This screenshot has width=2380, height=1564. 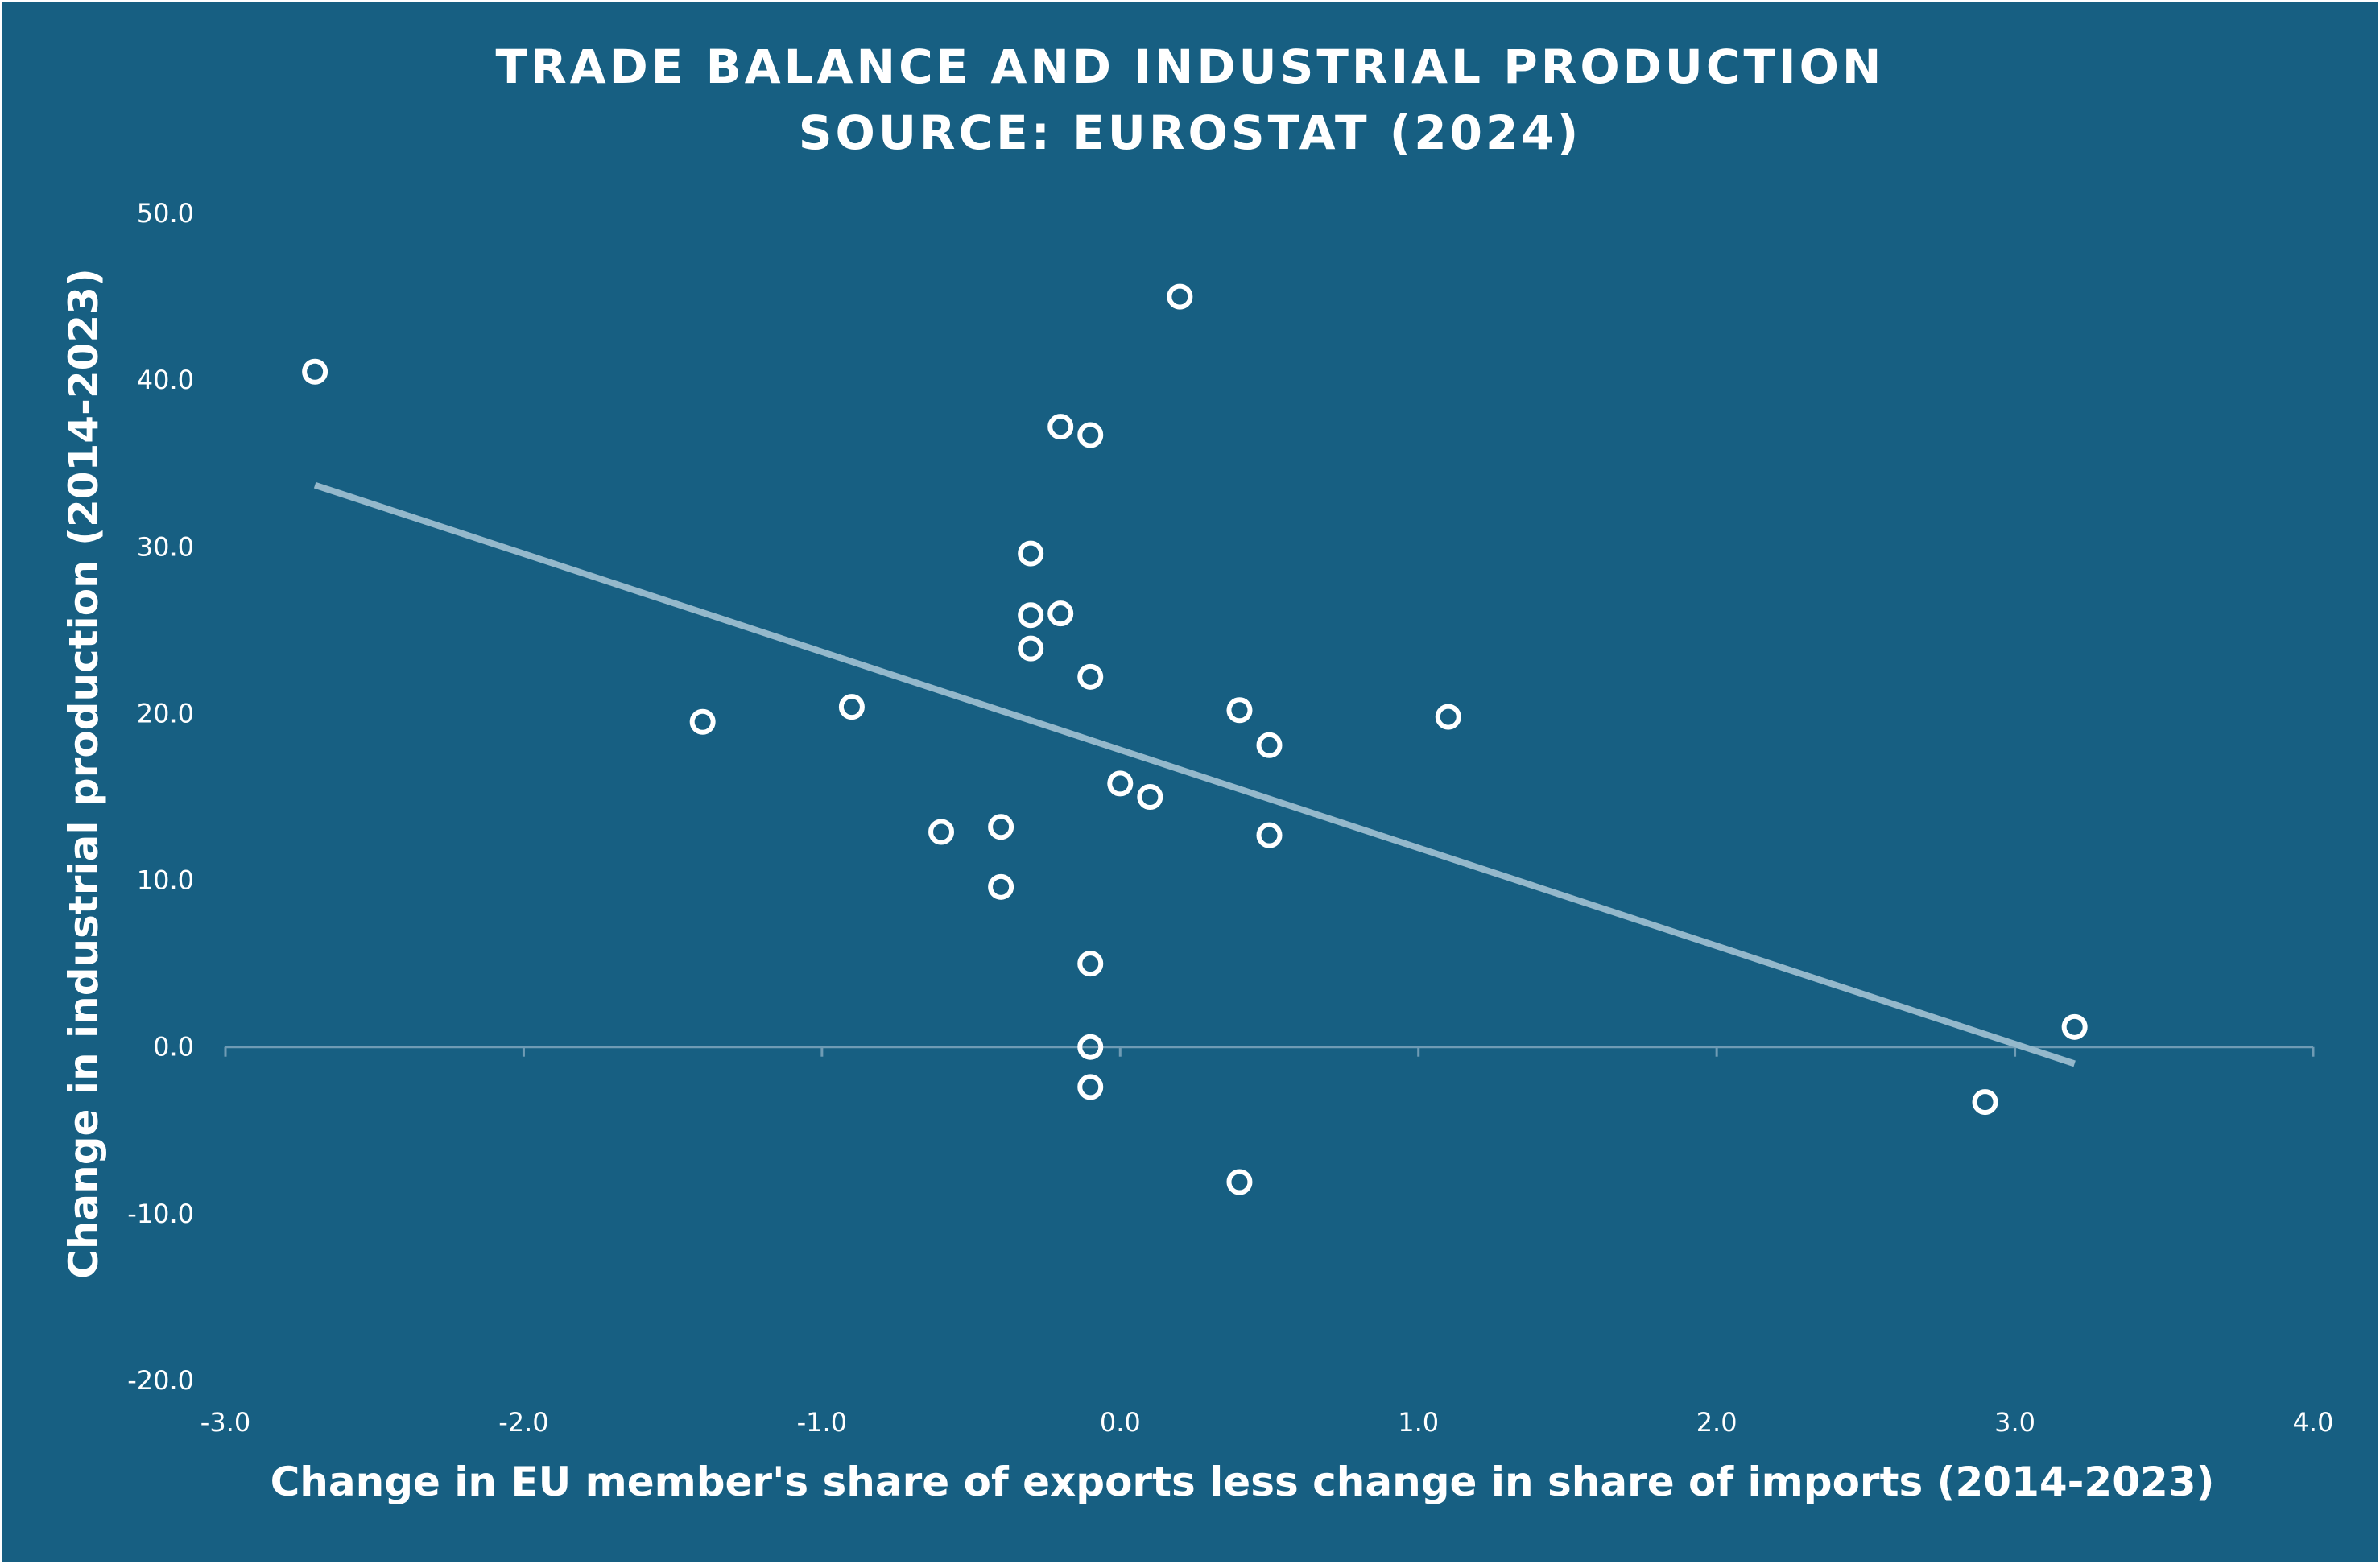 What do you see at coordinates (160, 1214) in the screenshot?
I see `y-tick-label: -10.0` at bounding box center [160, 1214].